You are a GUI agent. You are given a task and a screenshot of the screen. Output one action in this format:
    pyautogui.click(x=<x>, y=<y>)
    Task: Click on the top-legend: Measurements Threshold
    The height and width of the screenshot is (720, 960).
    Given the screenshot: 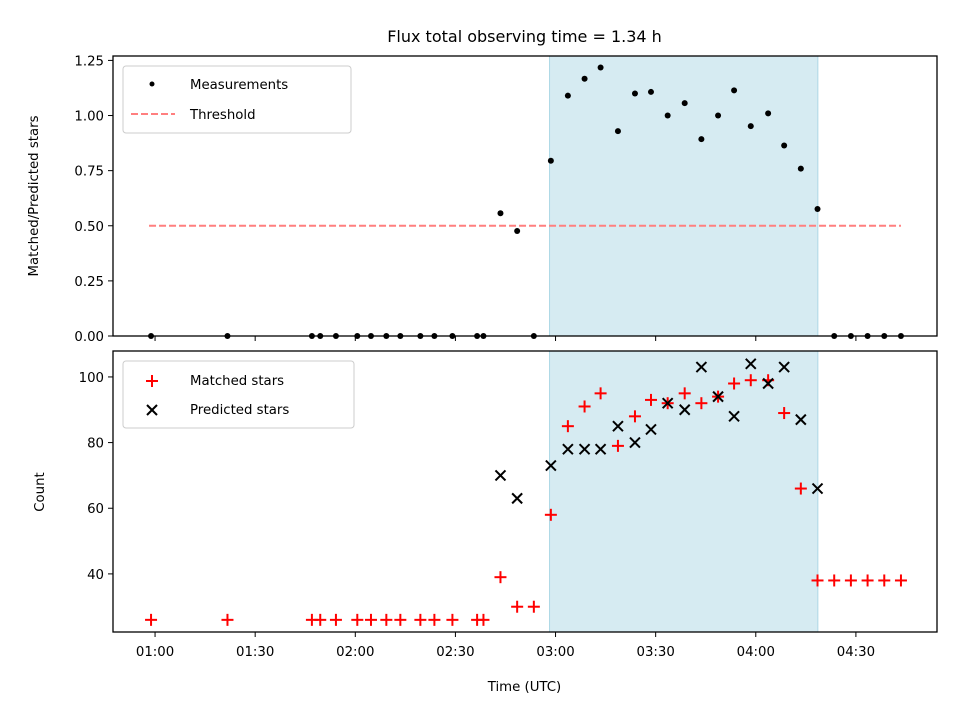 What is the action you would take?
    pyautogui.click(x=237, y=99)
    